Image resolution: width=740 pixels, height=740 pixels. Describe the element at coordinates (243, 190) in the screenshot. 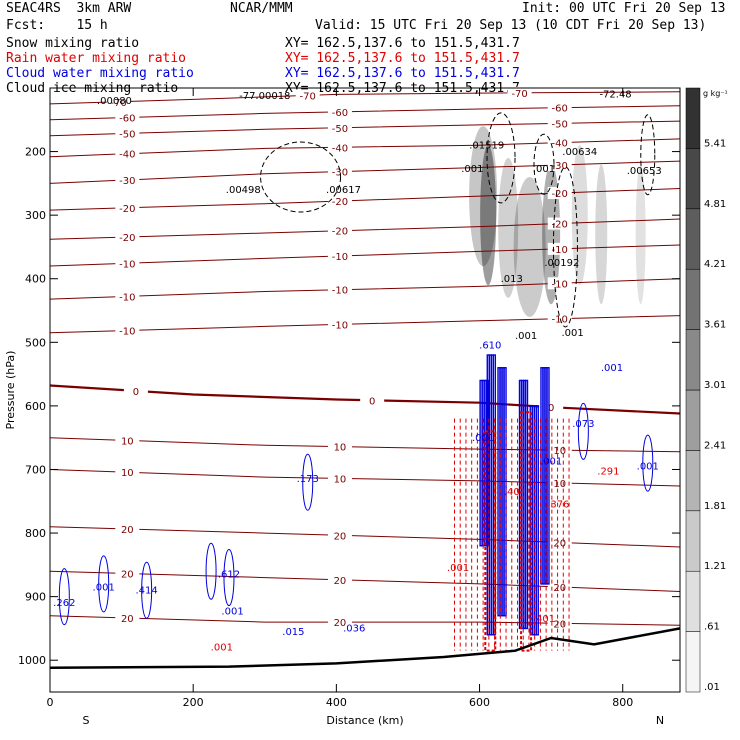

I see `ice-snow-max-label: .00498` at that location.